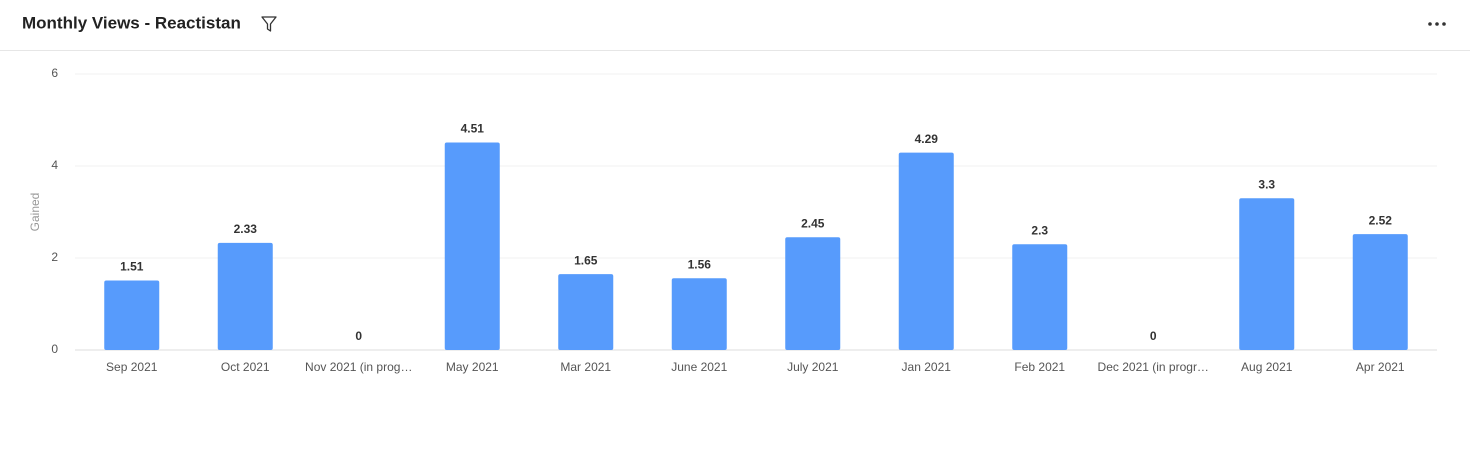 This screenshot has height=456, width=1470. Describe the element at coordinates (54, 165) in the screenshot. I see `y-tick-label: 4` at that location.